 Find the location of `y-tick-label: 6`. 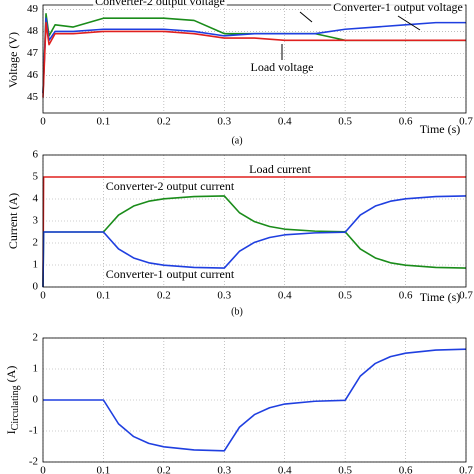

y-tick-label: 6 is located at coordinates (36, 155).